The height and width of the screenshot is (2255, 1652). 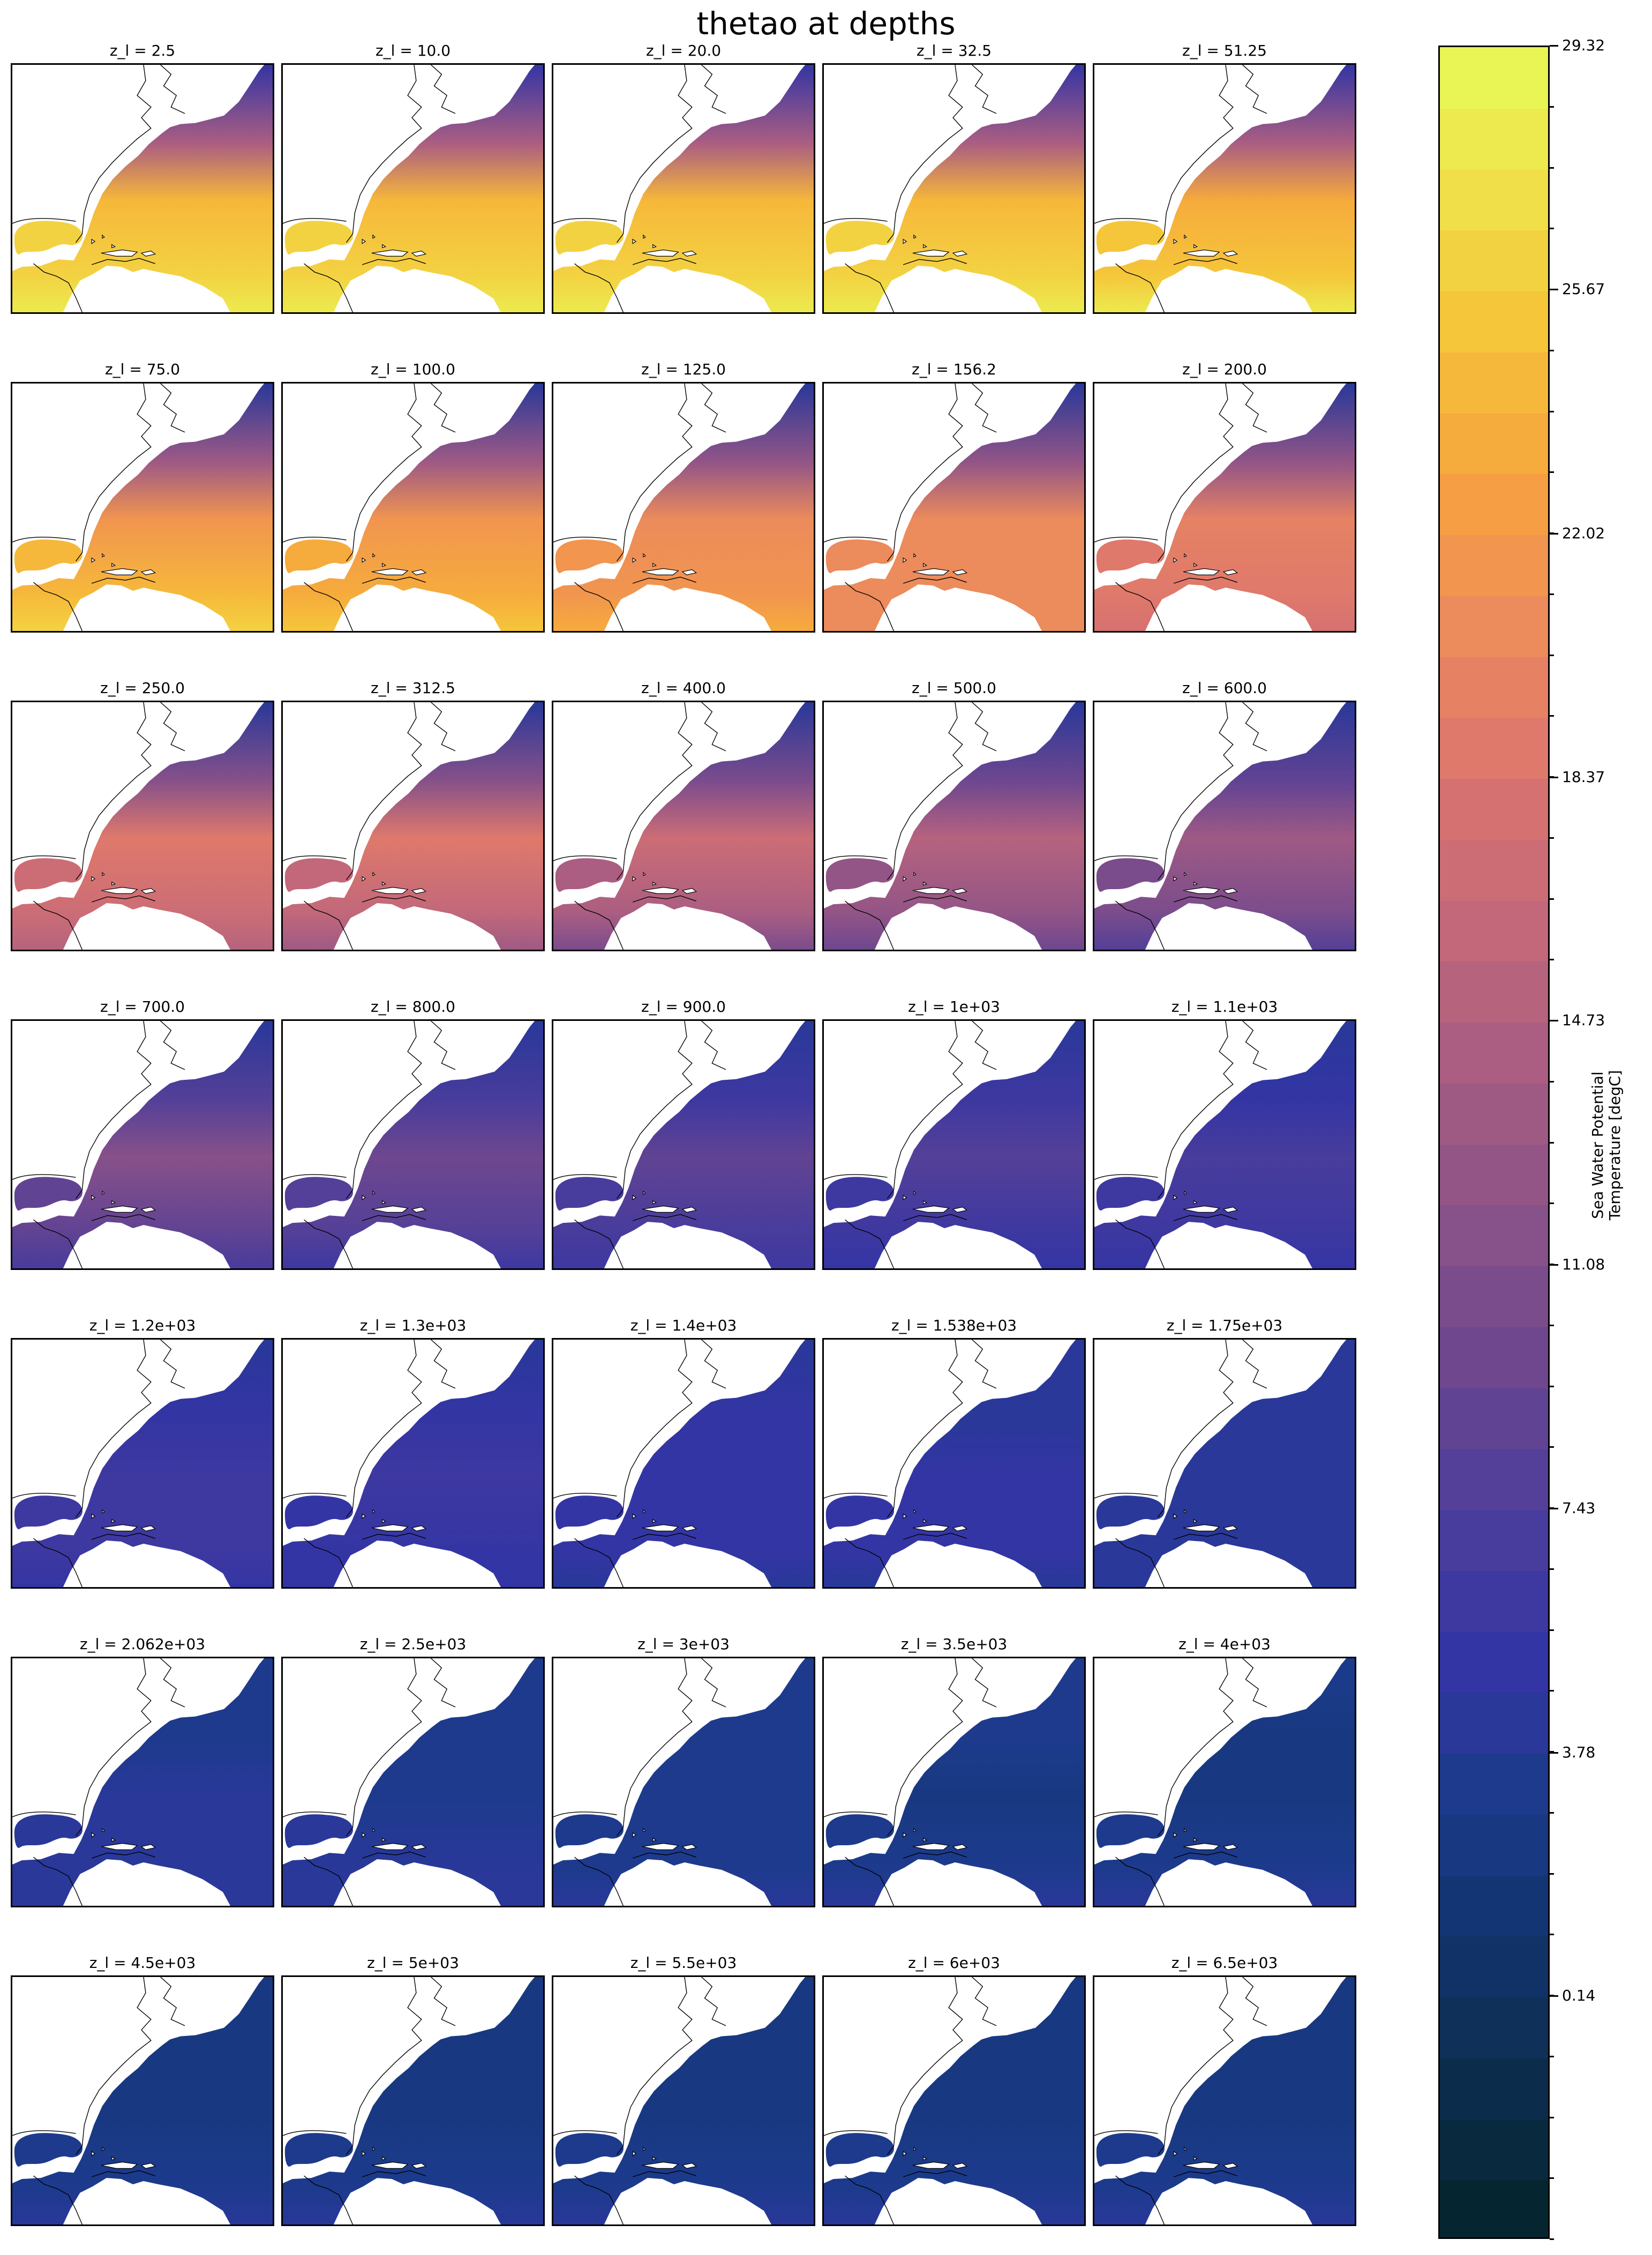 What do you see at coordinates (1583, 45) in the screenshot?
I see `colorbar-tick-label: 29.32` at bounding box center [1583, 45].